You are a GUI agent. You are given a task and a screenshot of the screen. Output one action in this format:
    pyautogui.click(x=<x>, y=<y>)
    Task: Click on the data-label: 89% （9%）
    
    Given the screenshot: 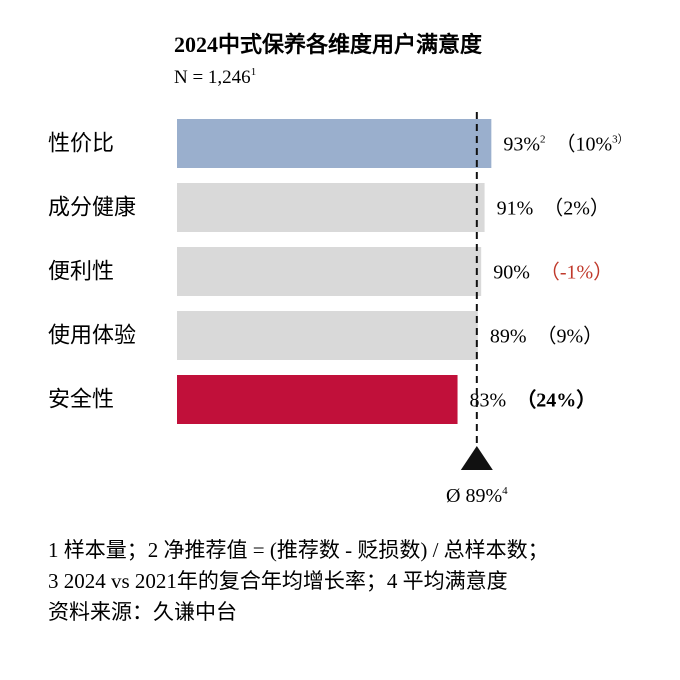 What is the action you would take?
    pyautogui.click(x=546, y=336)
    